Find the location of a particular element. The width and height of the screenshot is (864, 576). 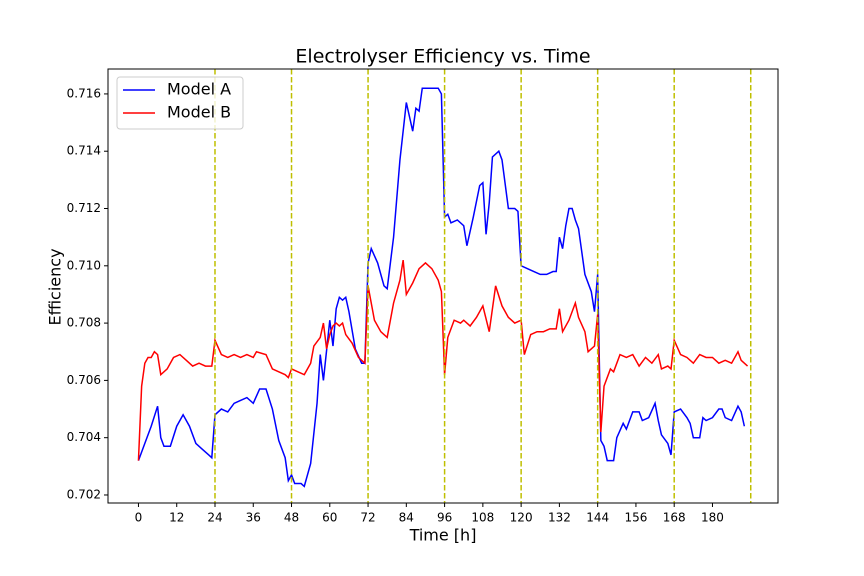

y-tick-label: 0.710 is located at coordinates (84, 265).